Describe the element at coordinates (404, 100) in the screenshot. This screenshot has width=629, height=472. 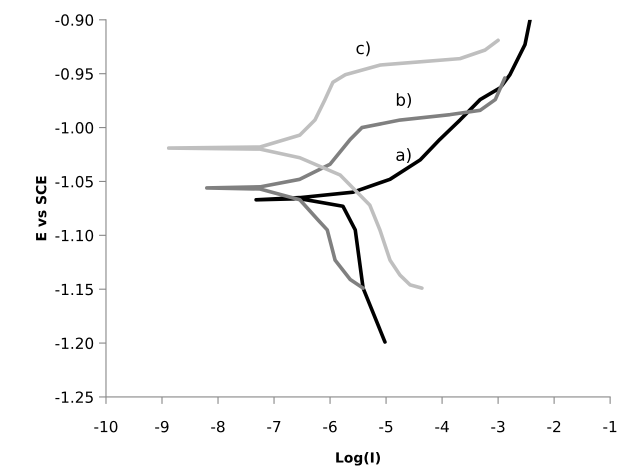
I see `annotation: b)` at that location.